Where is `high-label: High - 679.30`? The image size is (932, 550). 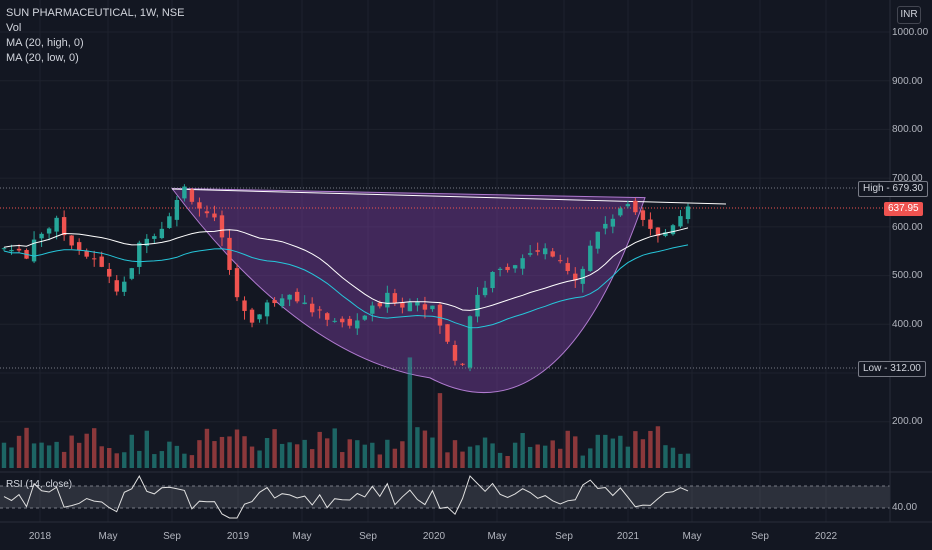 high-label: High - 679.30 is located at coordinates (893, 189).